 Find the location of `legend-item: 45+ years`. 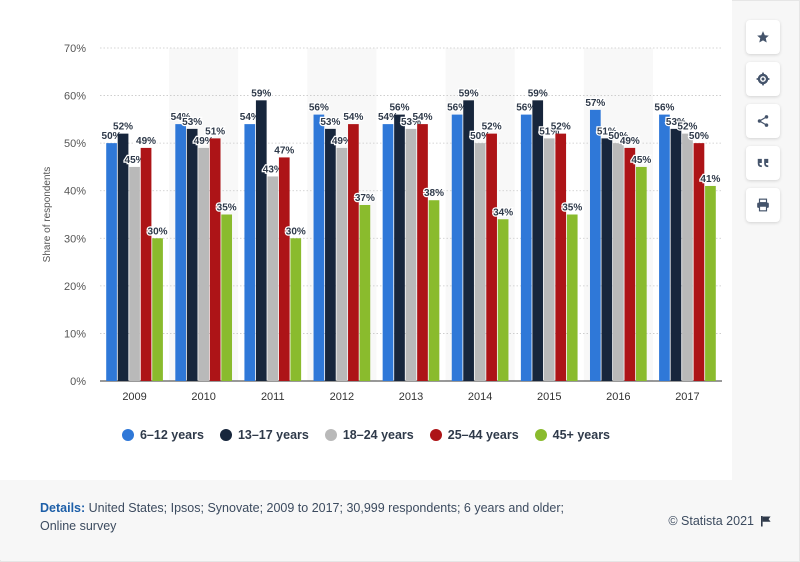

legend-item: 45+ years is located at coordinates (572, 435).